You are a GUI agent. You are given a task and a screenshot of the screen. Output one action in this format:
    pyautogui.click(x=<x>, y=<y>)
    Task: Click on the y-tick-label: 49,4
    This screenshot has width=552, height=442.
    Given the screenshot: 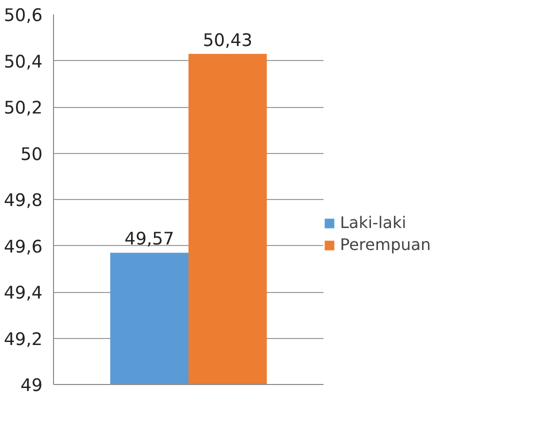 What is the action you would take?
    pyautogui.click(x=23, y=294)
    